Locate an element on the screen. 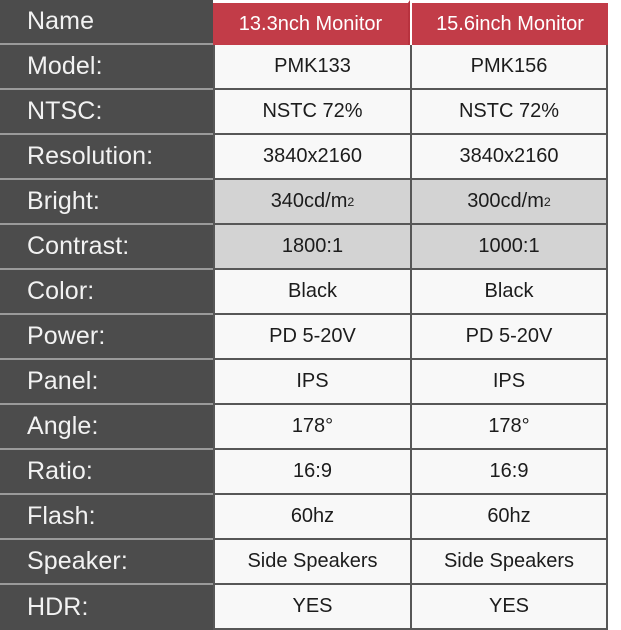  row-label: Resolution: is located at coordinates (106, 157).